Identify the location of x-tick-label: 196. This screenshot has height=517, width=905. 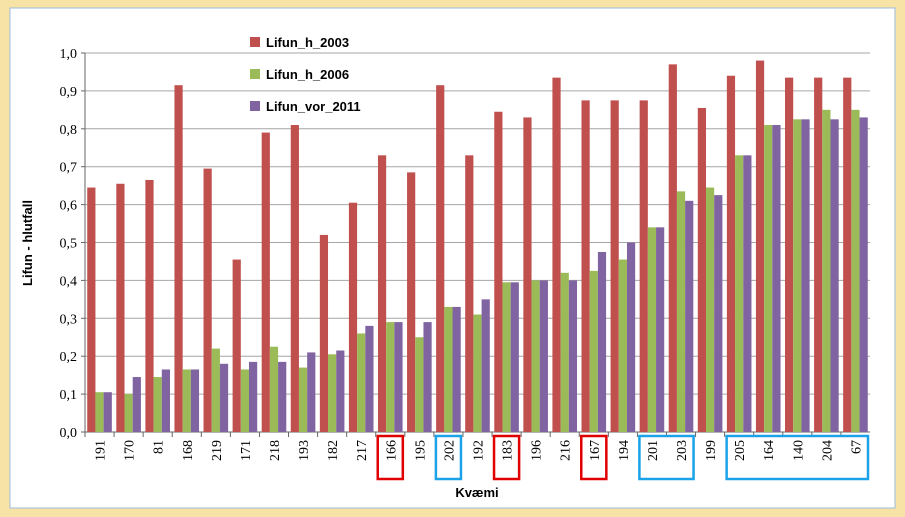
(537, 450).